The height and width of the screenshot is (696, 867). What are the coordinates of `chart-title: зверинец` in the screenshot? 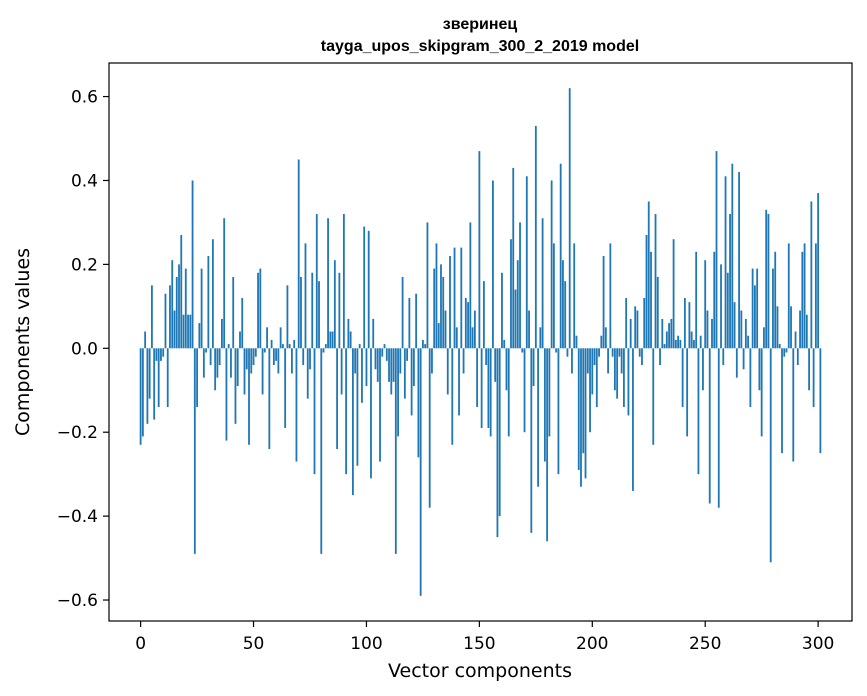 It's located at (480, 24).